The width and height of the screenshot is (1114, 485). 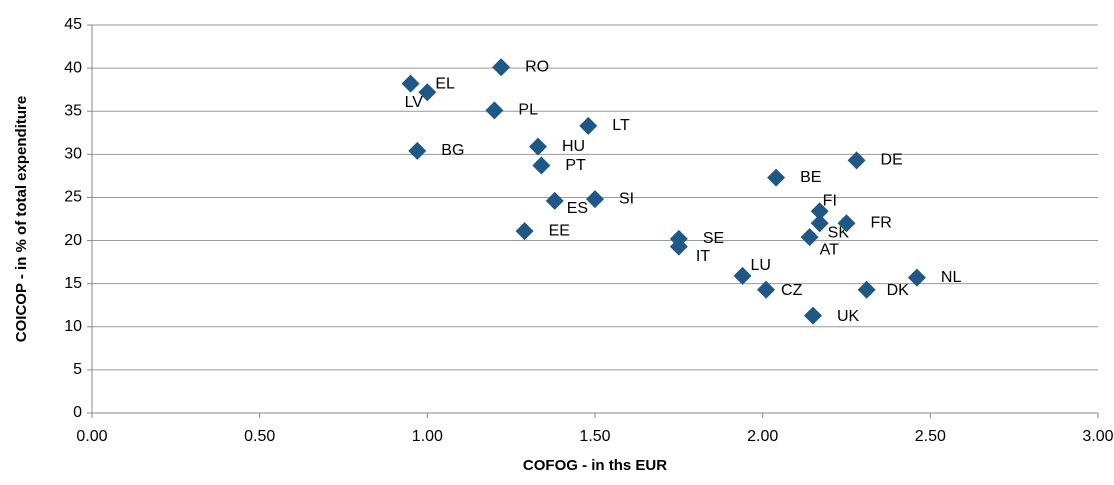 I want to click on y-tick-label: 15, so click(x=73, y=283).